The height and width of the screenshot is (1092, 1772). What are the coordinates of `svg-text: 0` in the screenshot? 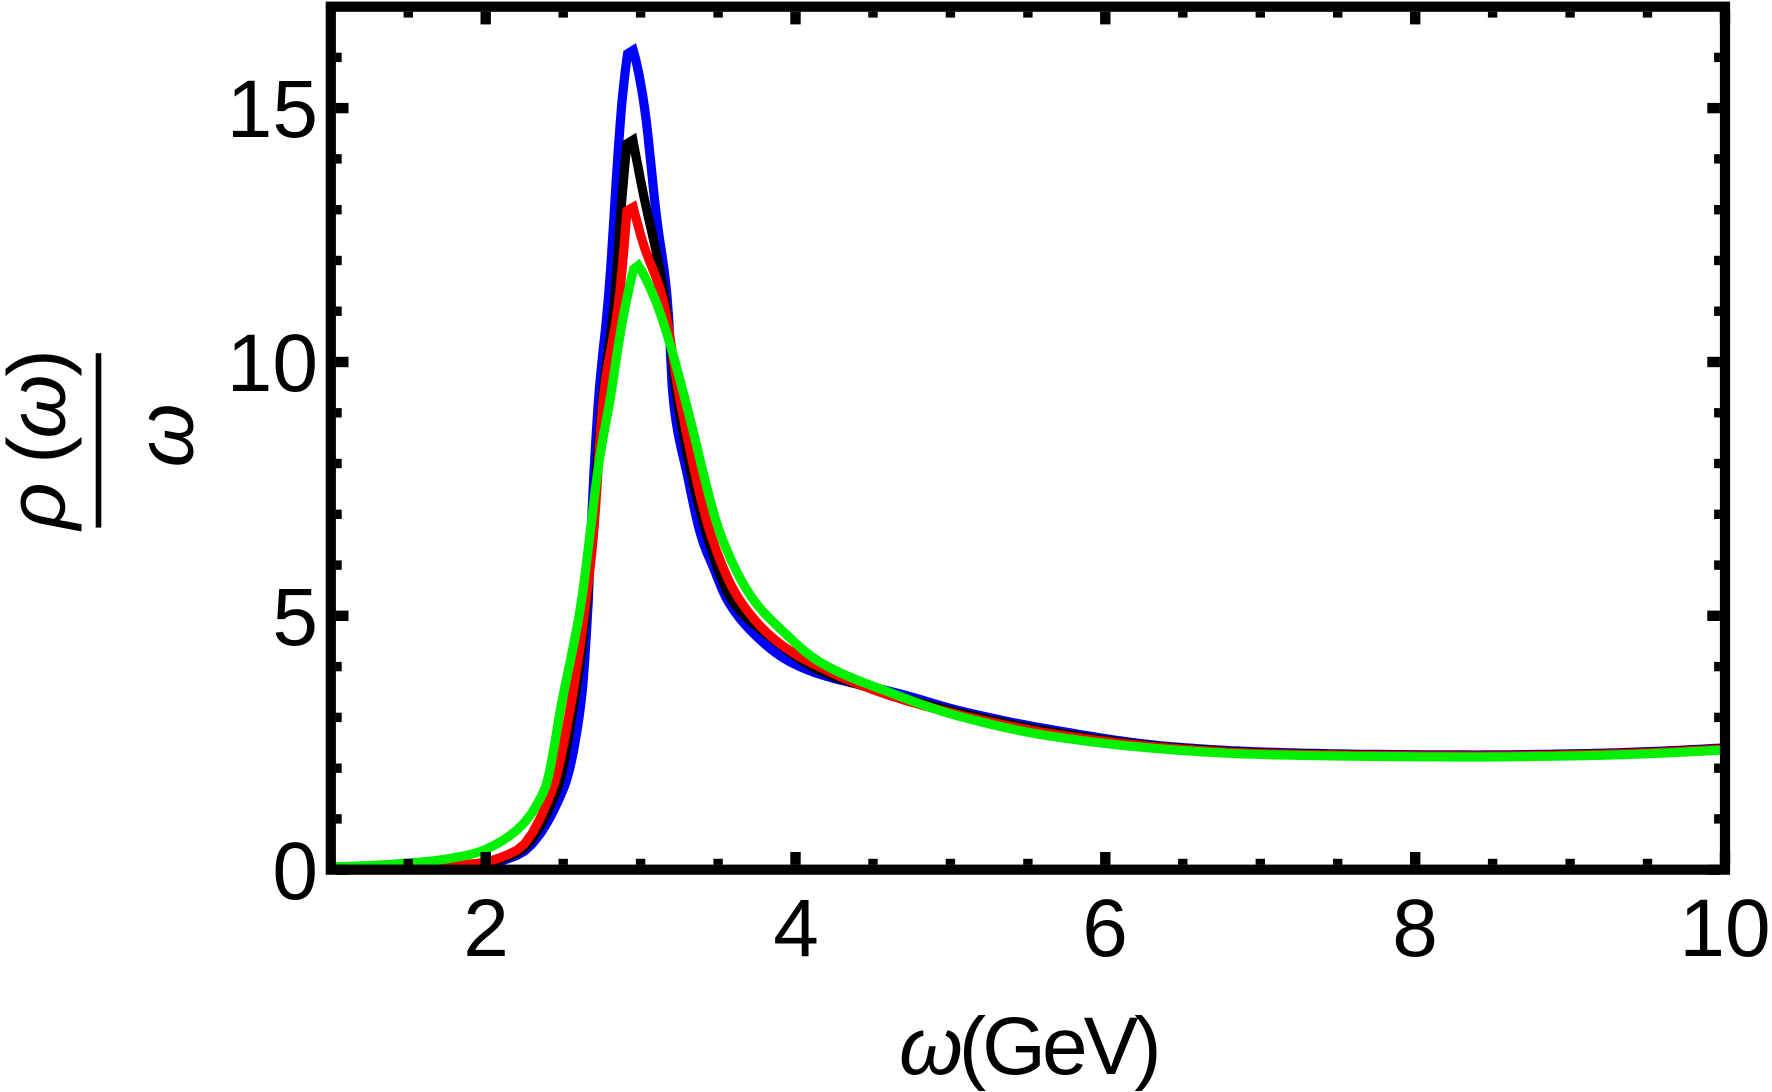 It's located at (295, 871).